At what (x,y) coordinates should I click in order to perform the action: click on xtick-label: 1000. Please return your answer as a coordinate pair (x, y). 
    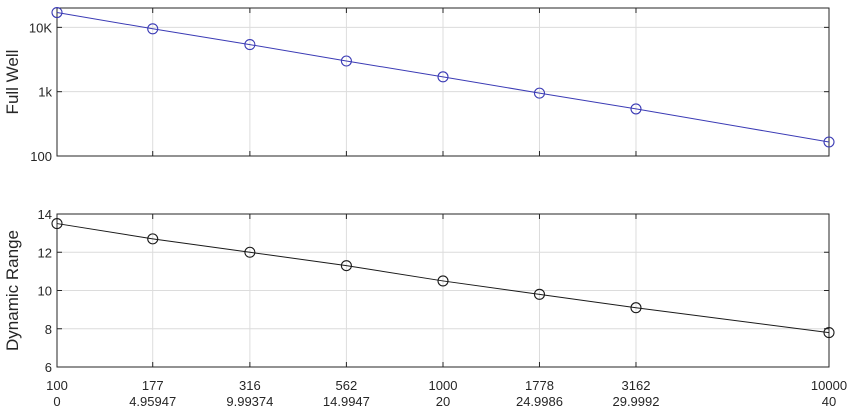
    Looking at the image, I should click on (443, 385).